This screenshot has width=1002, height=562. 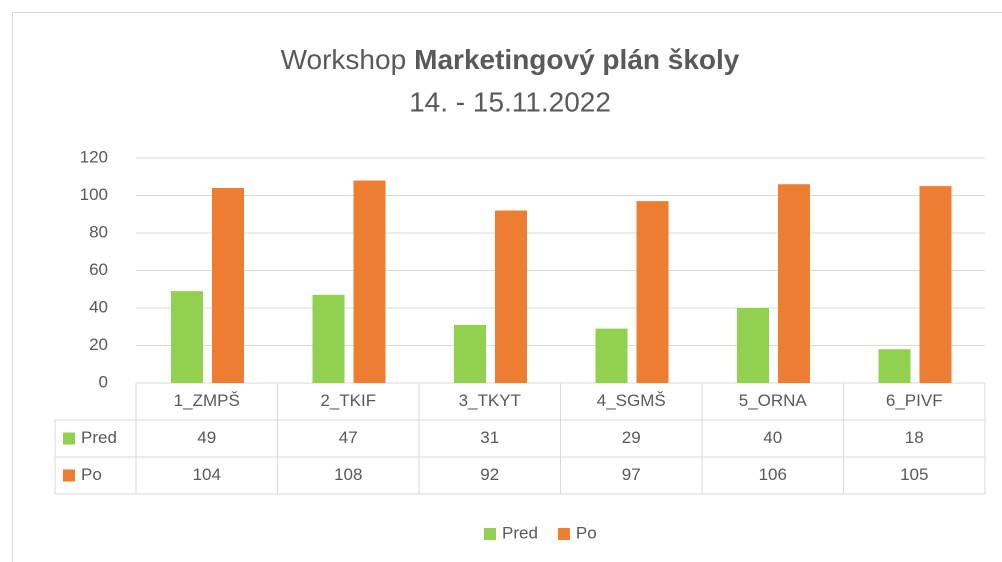 What do you see at coordinates (98, 306) in the screenshot?
I see `y-tick-label: 40` at bounding box center [98, 306].